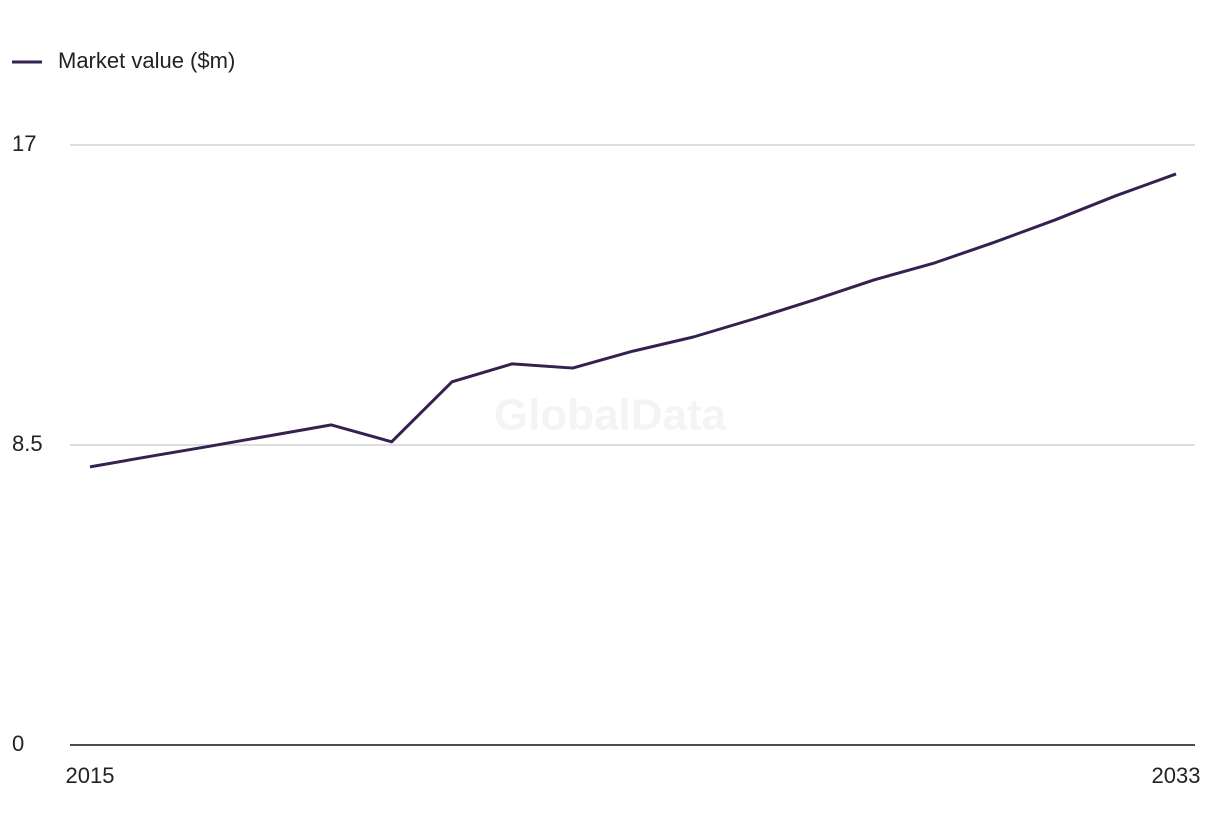 The height and width of the screenshot is (836, 1220). What do you see at coordinates (90, 775) in the screenshot?
I see `x-tick-label: 2015` at bounding box center [90, 775].